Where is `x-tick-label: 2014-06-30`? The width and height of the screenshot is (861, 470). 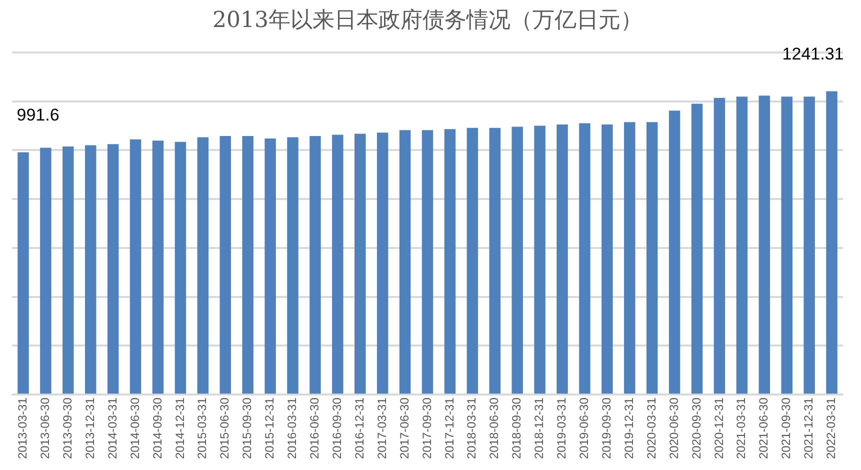
x-tick-label: 2014-06-30 is located at coordinates (135, 428).